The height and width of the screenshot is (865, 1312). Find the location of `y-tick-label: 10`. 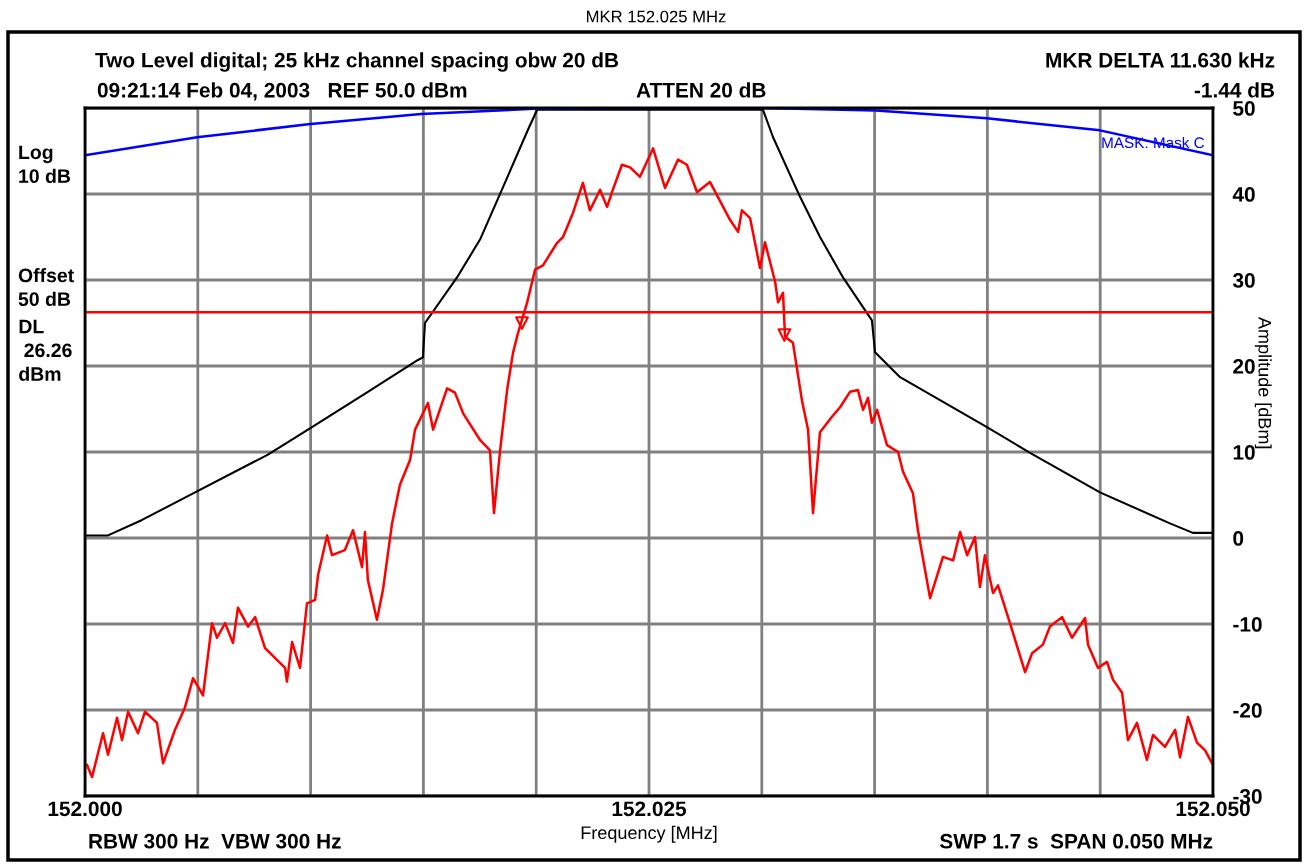

y-tick-label: 10 is located at coordinates (1244, 452).